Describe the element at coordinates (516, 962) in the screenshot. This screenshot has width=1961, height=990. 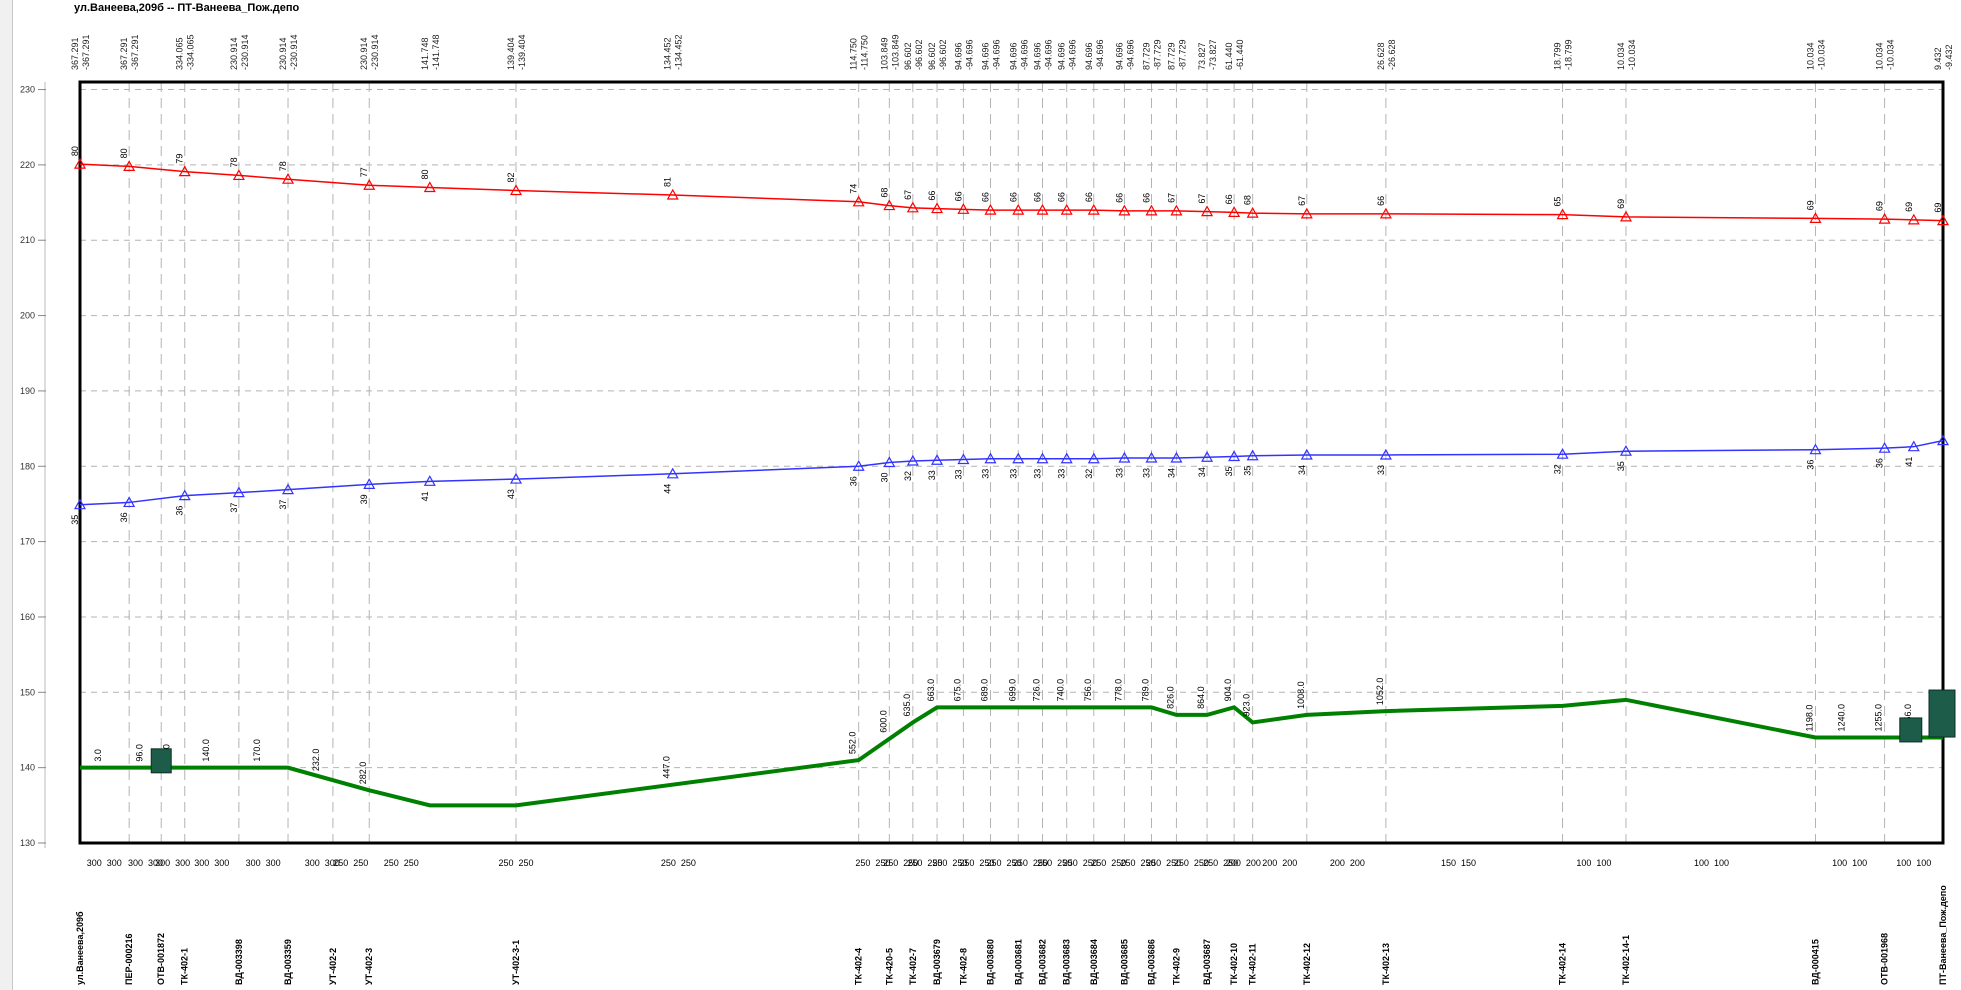
I see `node-name-label: УТ-402-3-1` at that location.